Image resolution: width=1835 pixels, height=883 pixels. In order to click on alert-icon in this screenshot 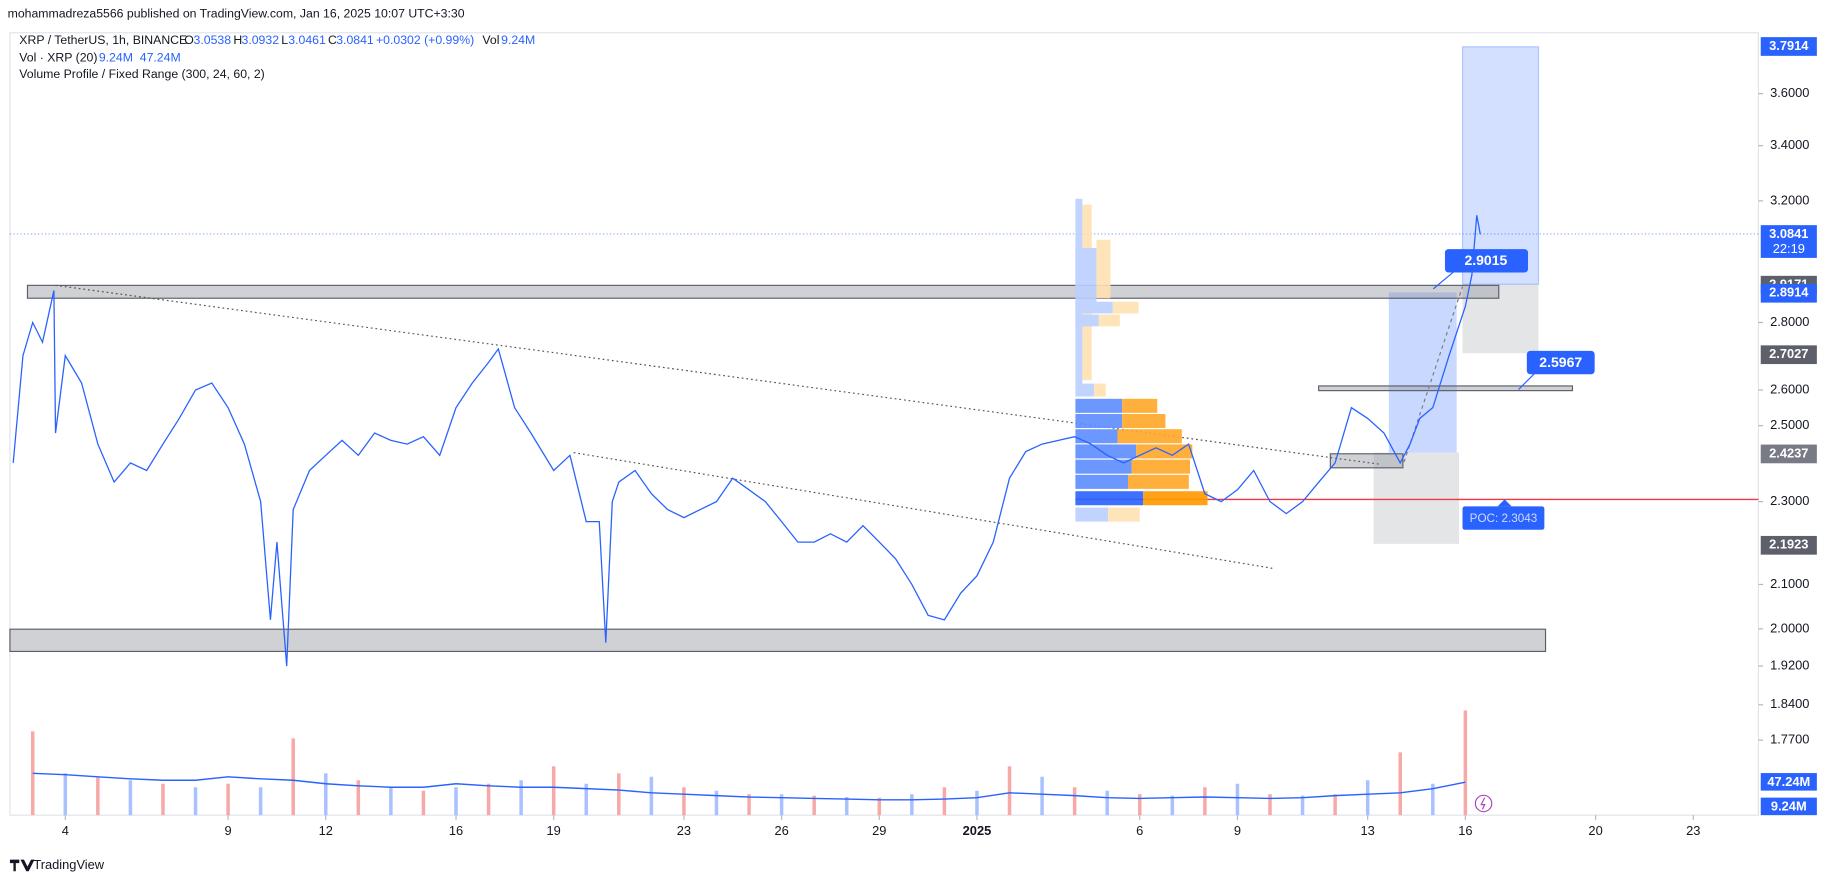, I will do `click(1483, 803)`.